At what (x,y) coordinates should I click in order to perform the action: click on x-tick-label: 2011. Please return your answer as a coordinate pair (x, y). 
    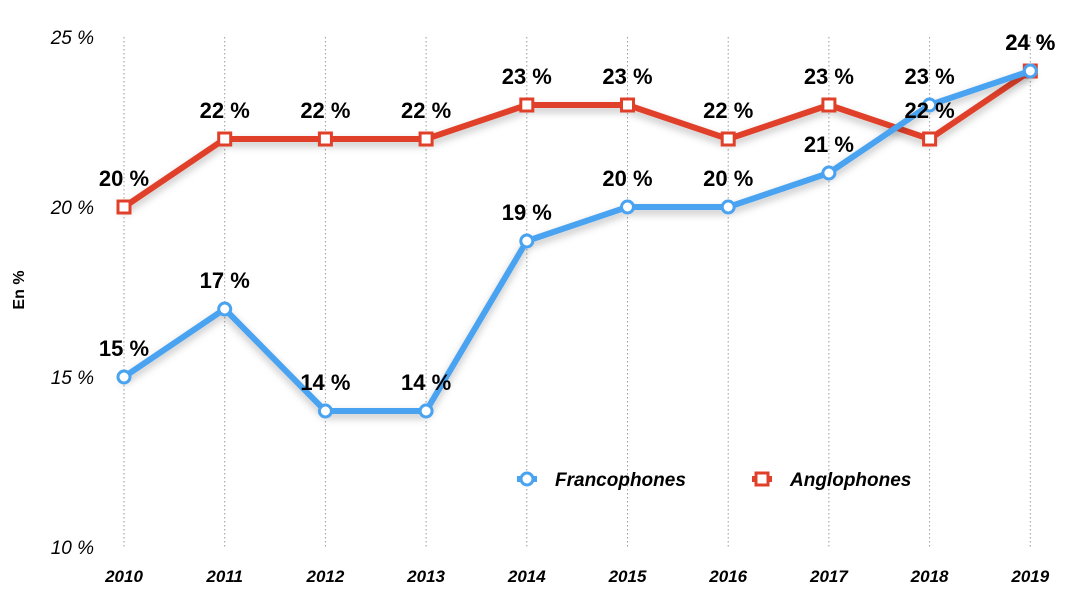
    Looking at the image, I should click on (224, 576).